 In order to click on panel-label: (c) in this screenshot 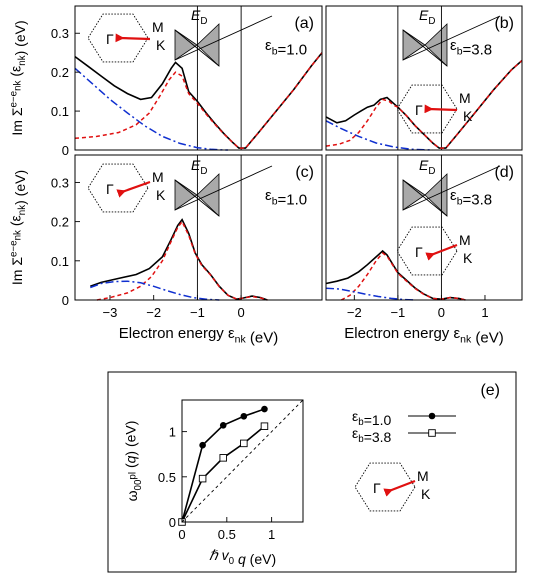, I will do `click(304, 172)`.